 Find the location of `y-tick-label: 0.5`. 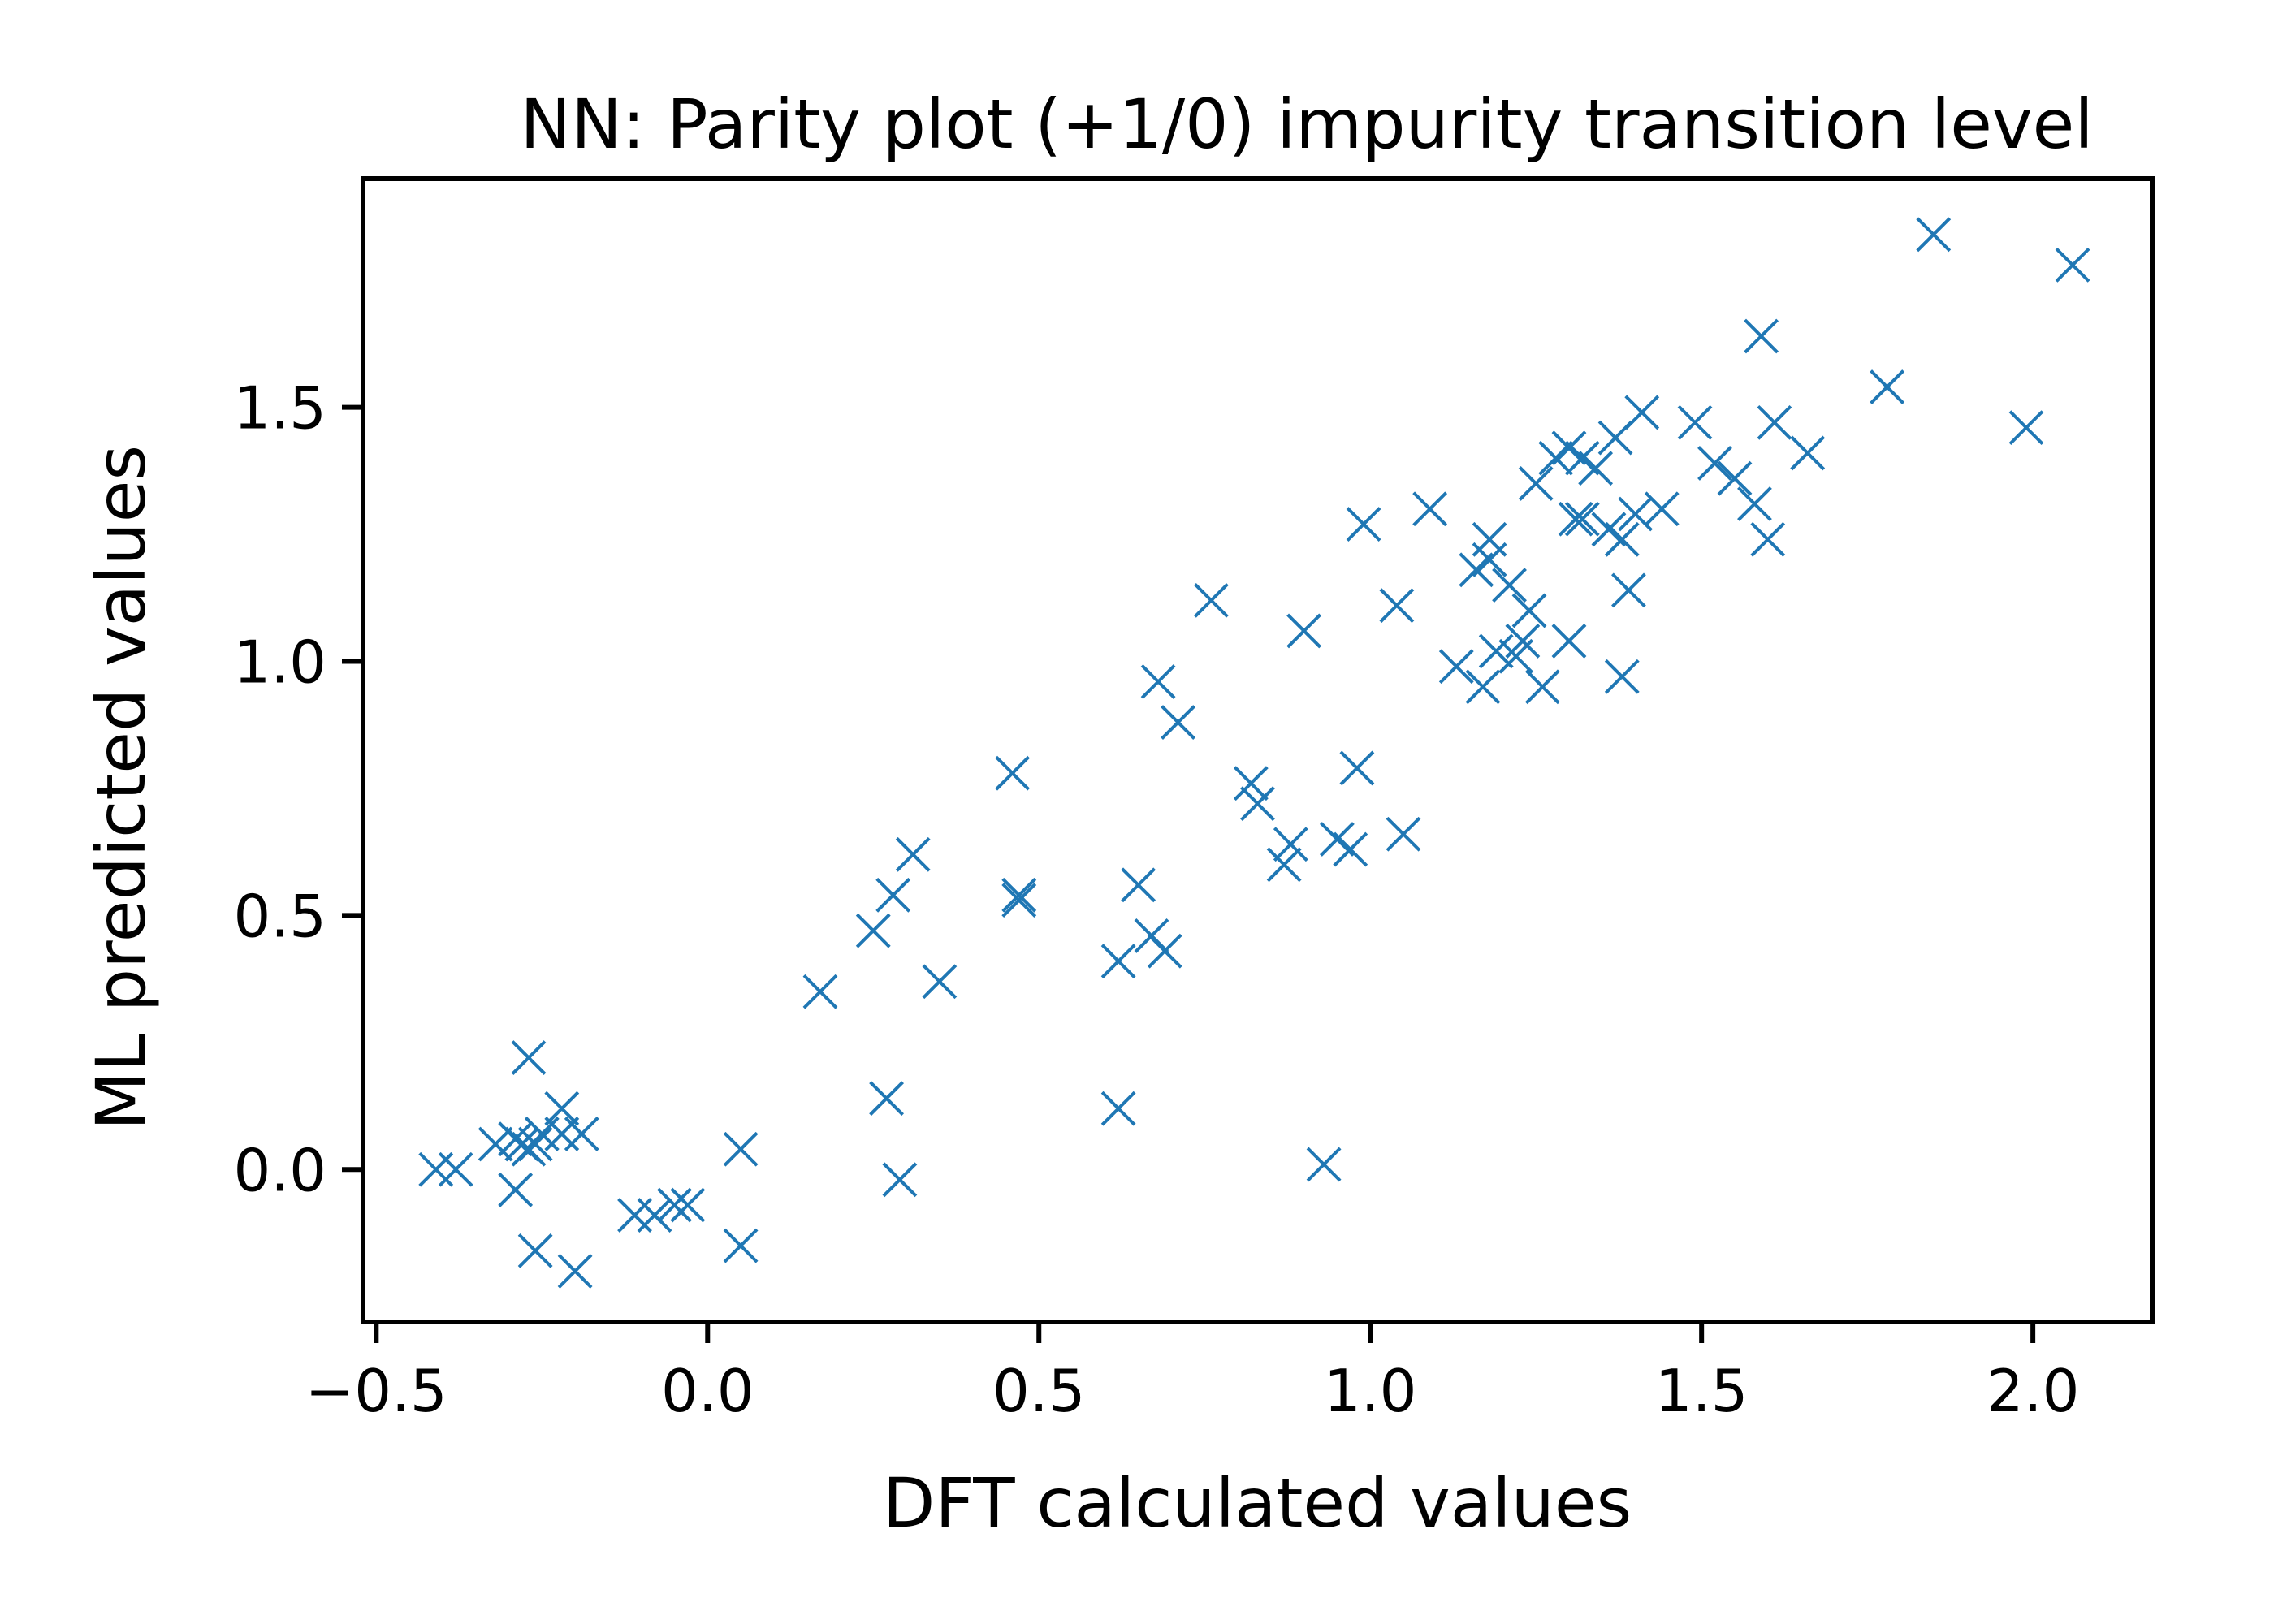

y-tick-label: 0.5 is located at coordinates (279, 916).